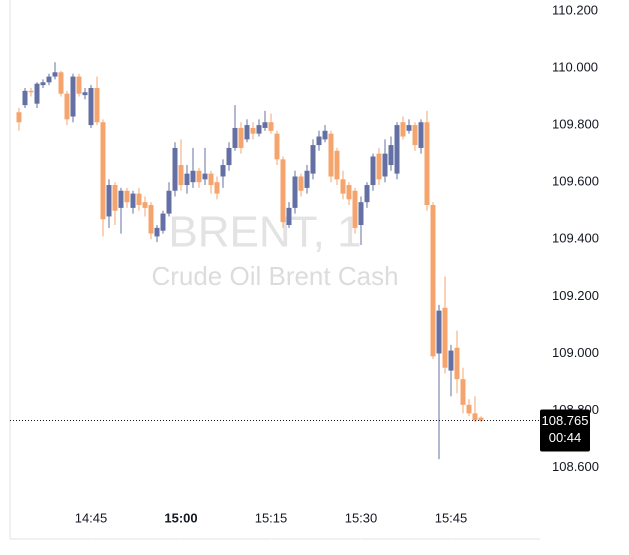 The height and width of the screenshot is (555, 629). I want to click on x-tick-label: 14:45, so click(91, 517).